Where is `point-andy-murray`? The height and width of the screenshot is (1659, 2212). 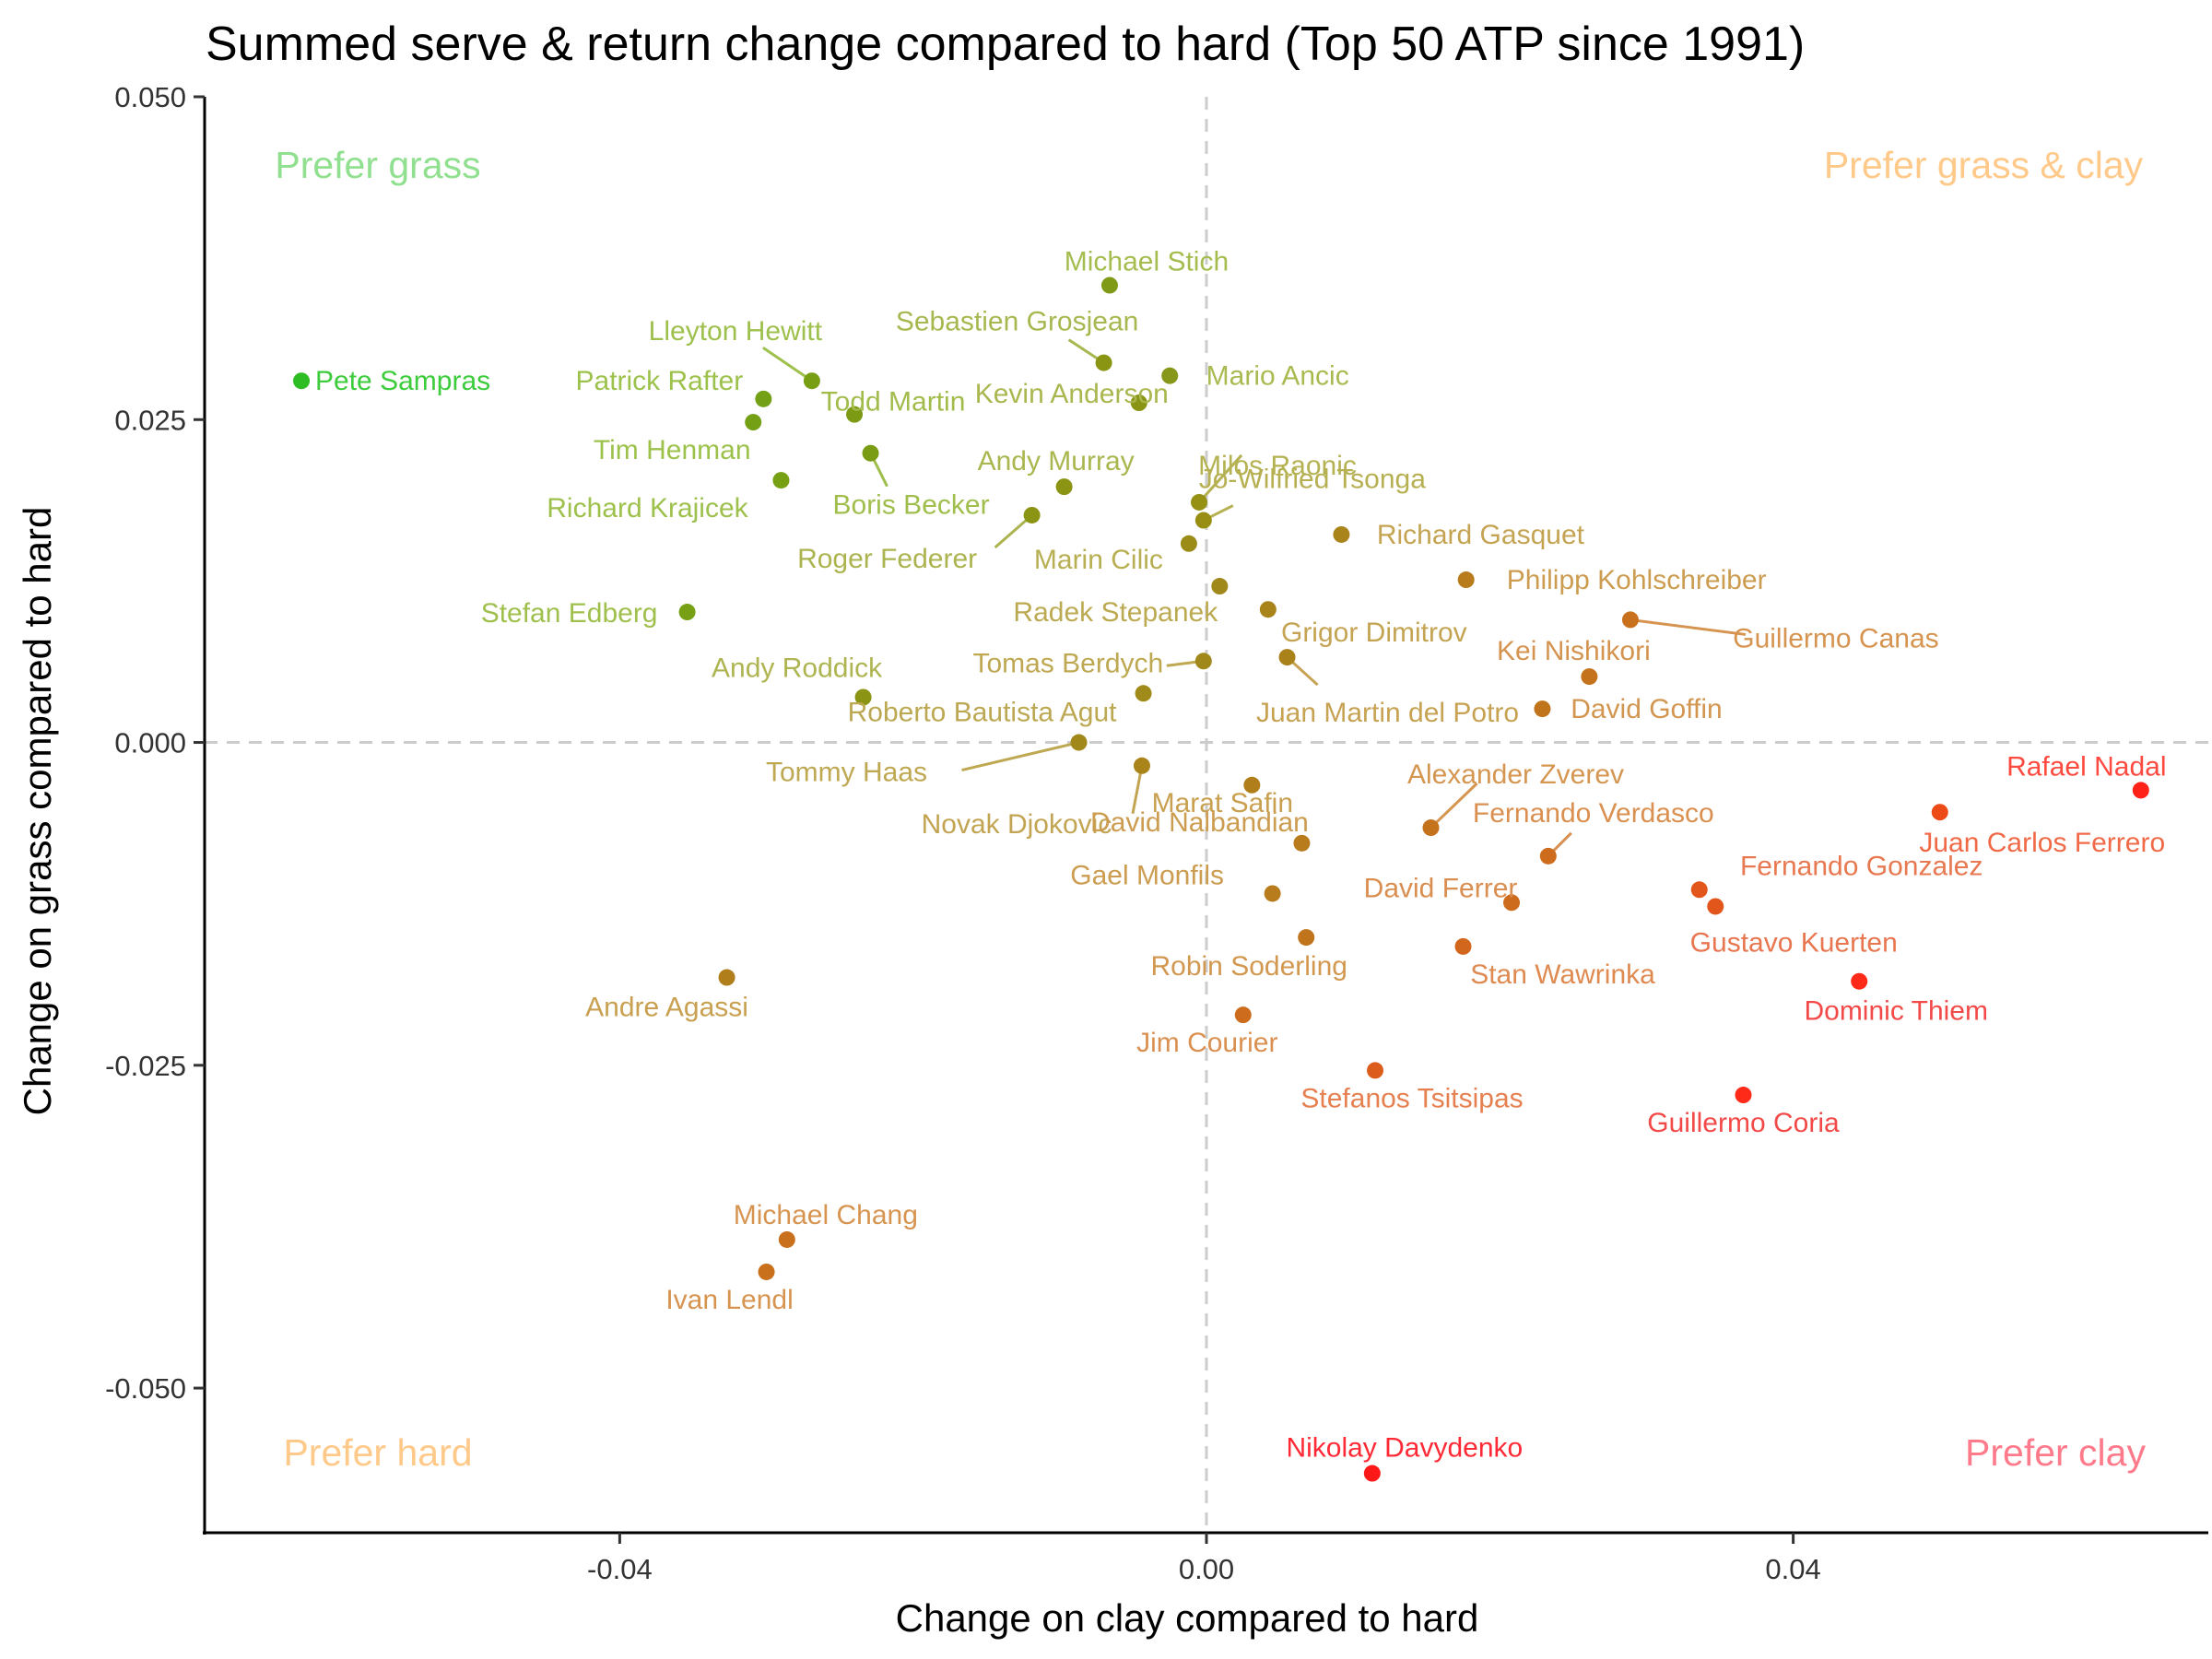 point-andy-murray is located at coordinates (1064, 487).